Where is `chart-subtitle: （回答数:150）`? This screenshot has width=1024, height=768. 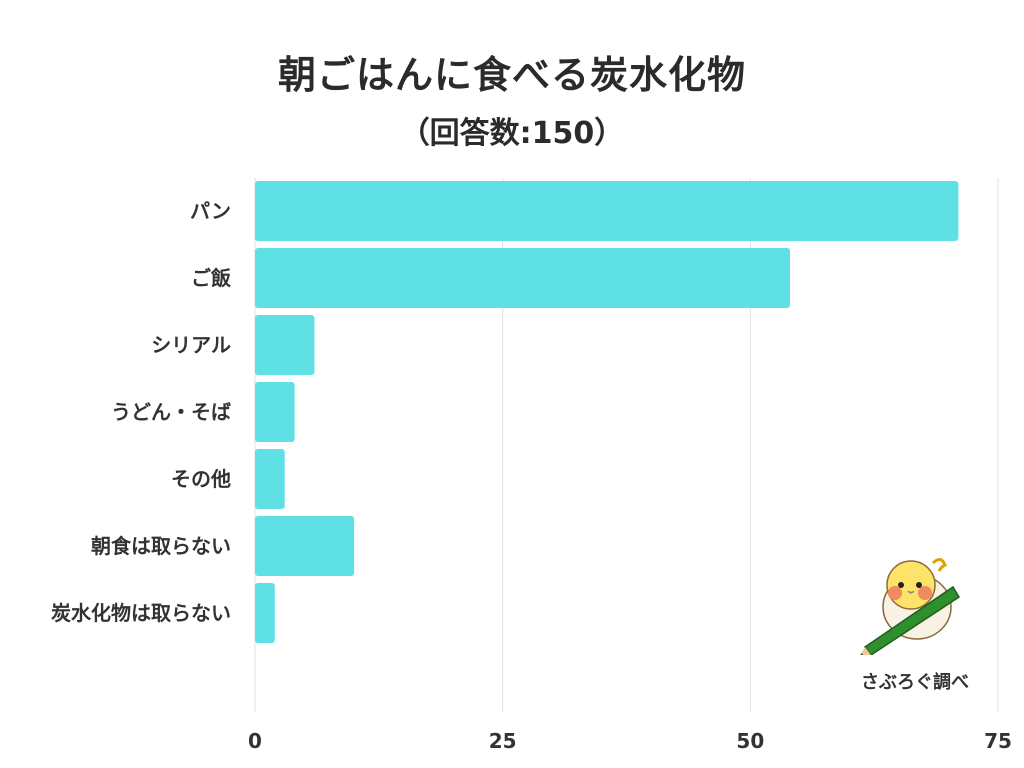
chart-subtitle: （回答数:150） is located at coordinates (512, 133).